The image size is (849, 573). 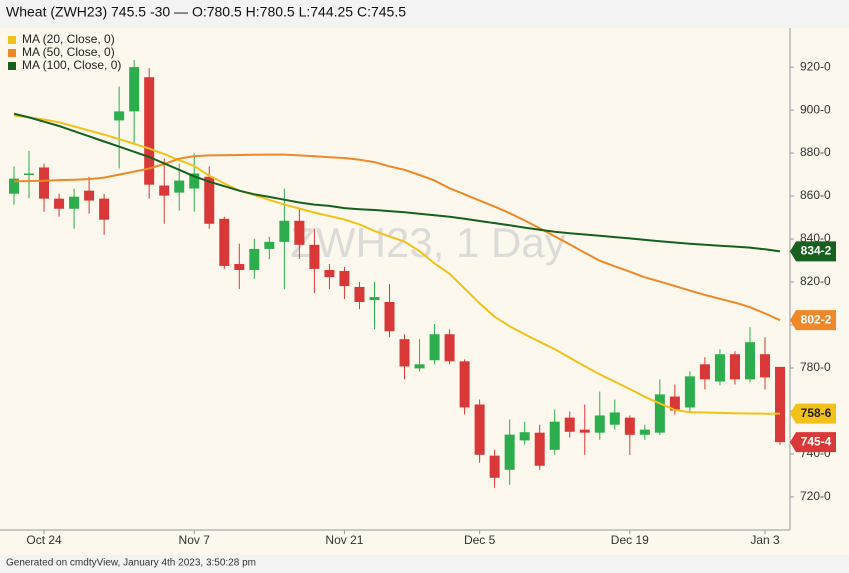 I want to click on price-tag-label: 745-4, so click(x=816, y=441).